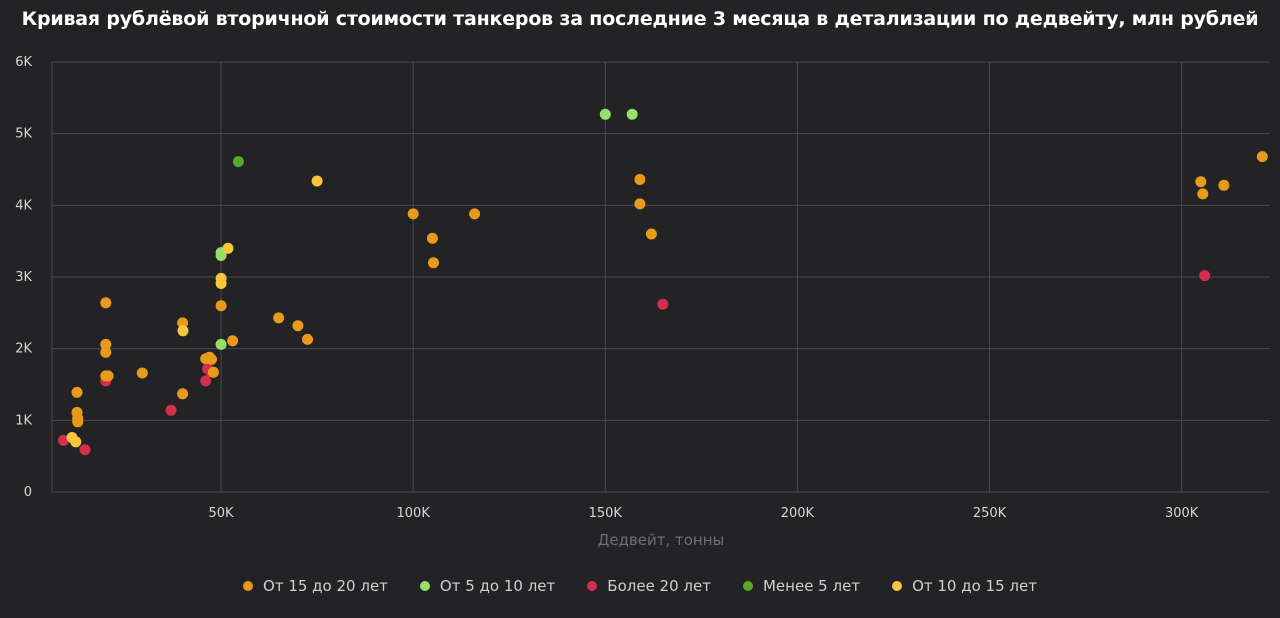 The width and height of the screenshot is (1280, 618). Describe the element at coordinates (1182, 513) in the screenshot. I see `x-tick-label: 300K` at that location.